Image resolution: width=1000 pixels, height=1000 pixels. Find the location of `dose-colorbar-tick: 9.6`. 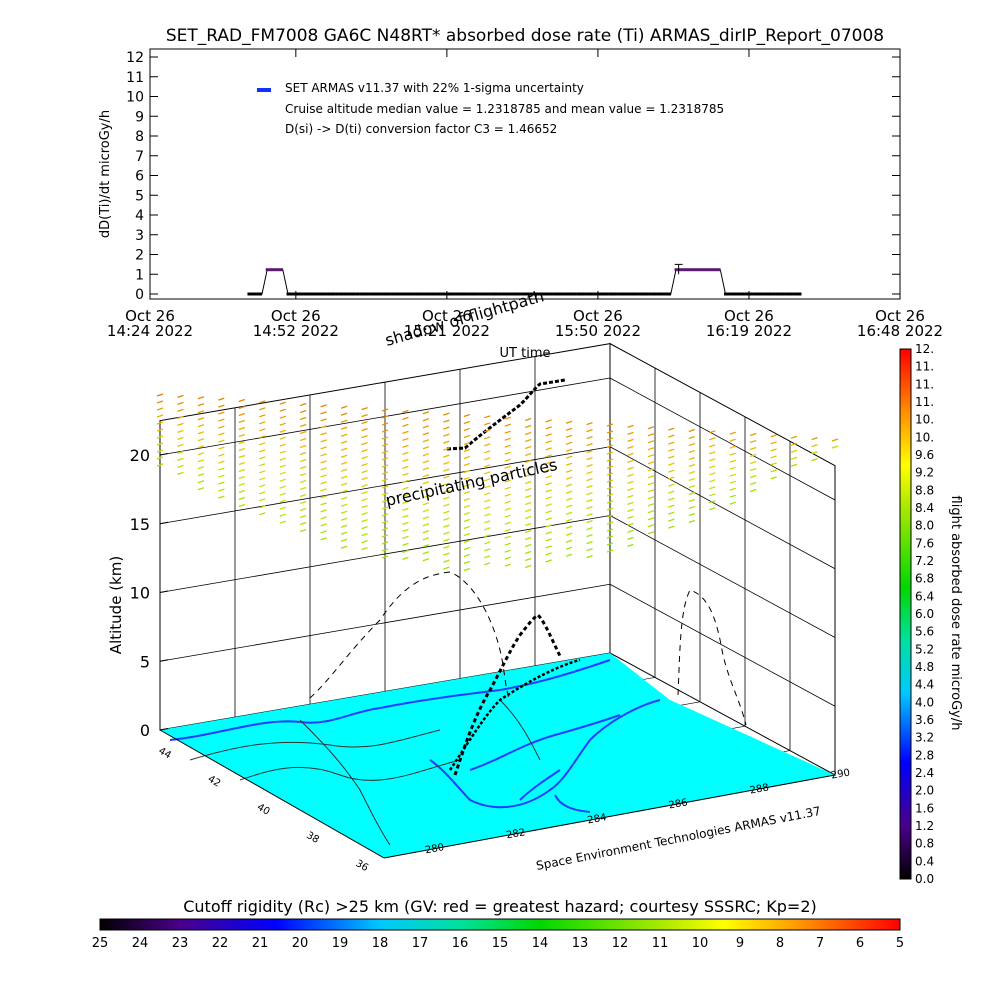

dose-colorbar-tick: 9.6 is located at coordinates (924, 455).